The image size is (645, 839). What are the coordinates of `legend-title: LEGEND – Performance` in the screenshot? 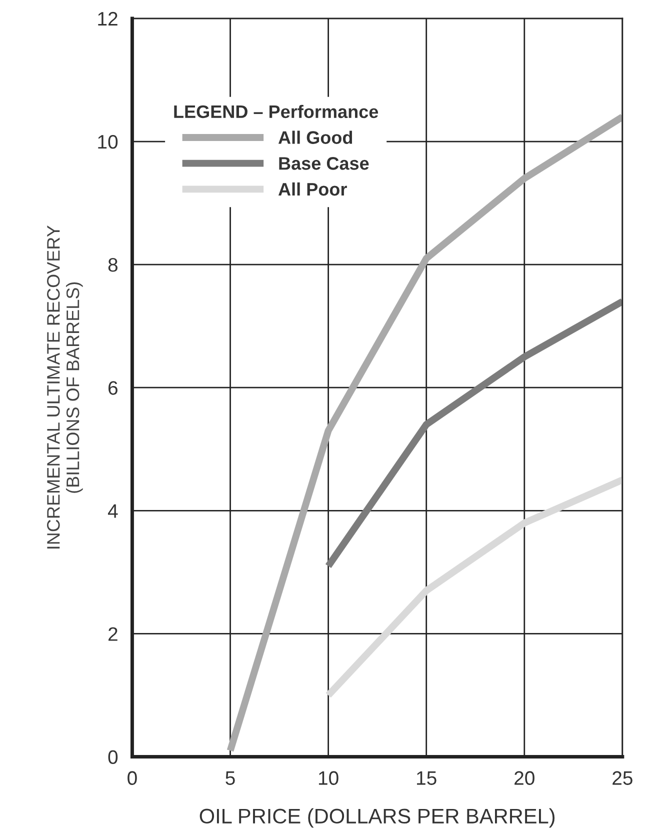 It's located at (276, 111).